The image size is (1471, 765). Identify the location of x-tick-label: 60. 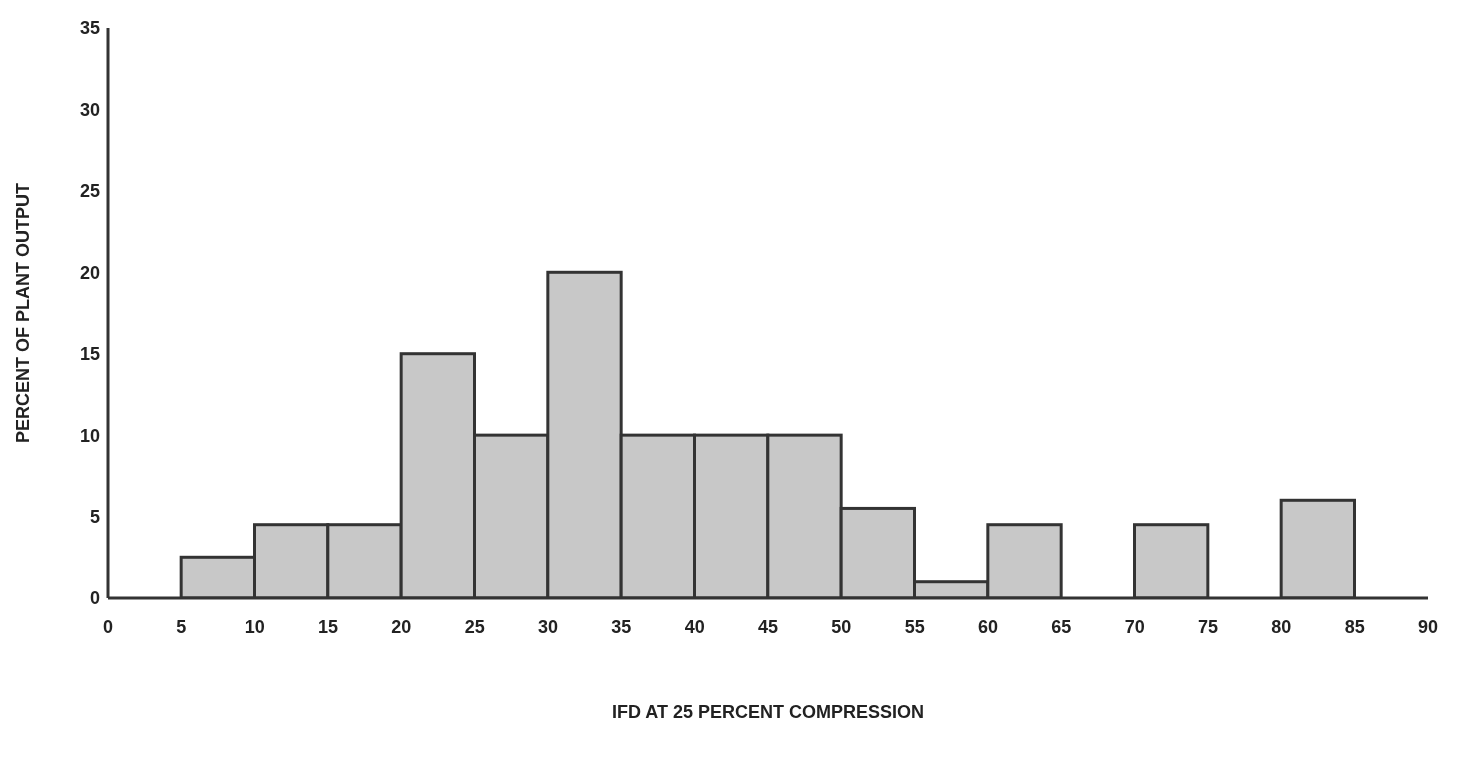
(988, 626).